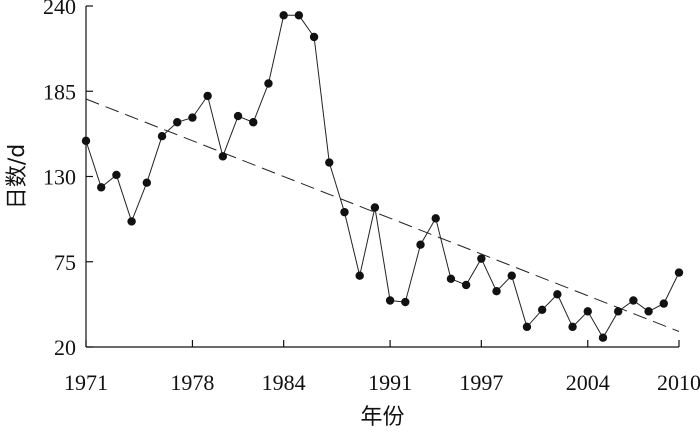 The height and width of the screenshot is (434, 700). What do you see at coordinates (86, 382) in the screenshot?
I see `x-tick-label: 1971` at bounding box center [86, 382].